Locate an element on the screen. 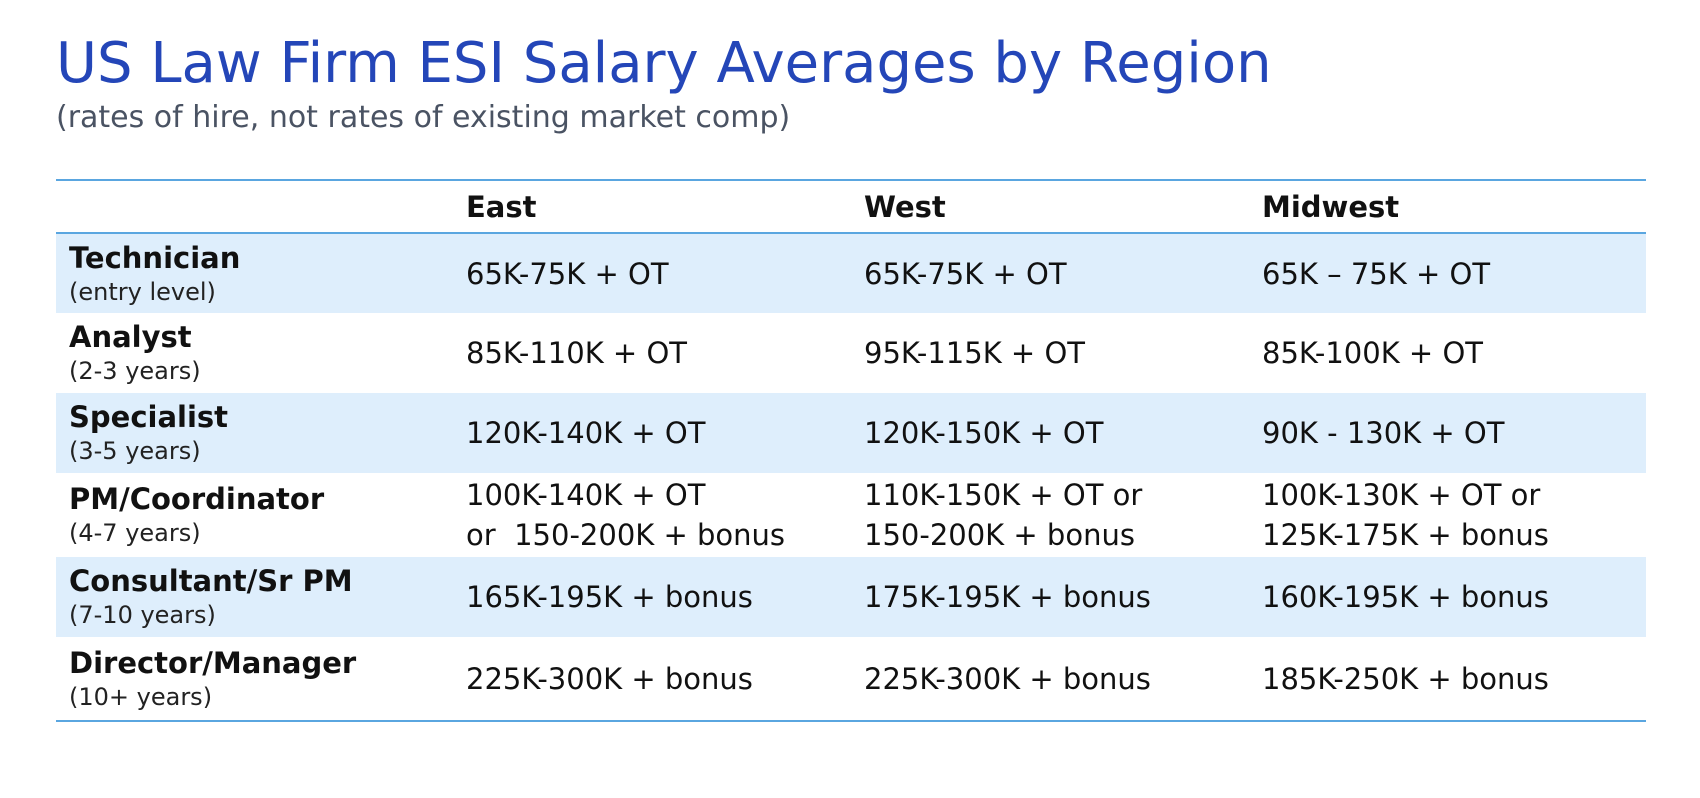  salary-value: 65K – 75K + OT is located at coordinates (1376, 273).